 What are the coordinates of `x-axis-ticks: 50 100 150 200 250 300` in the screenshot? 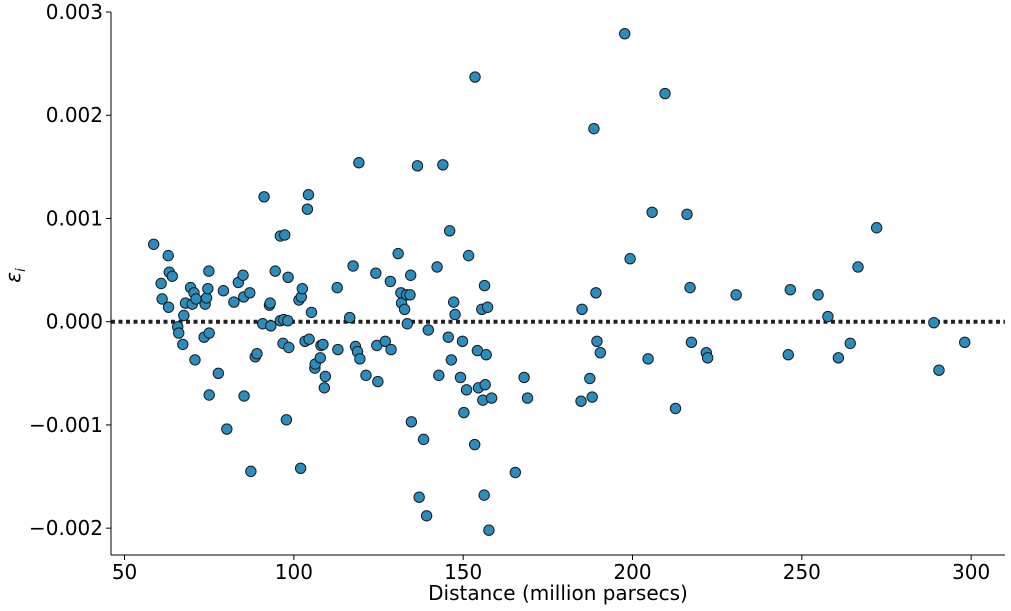 It's located at (551, 569).